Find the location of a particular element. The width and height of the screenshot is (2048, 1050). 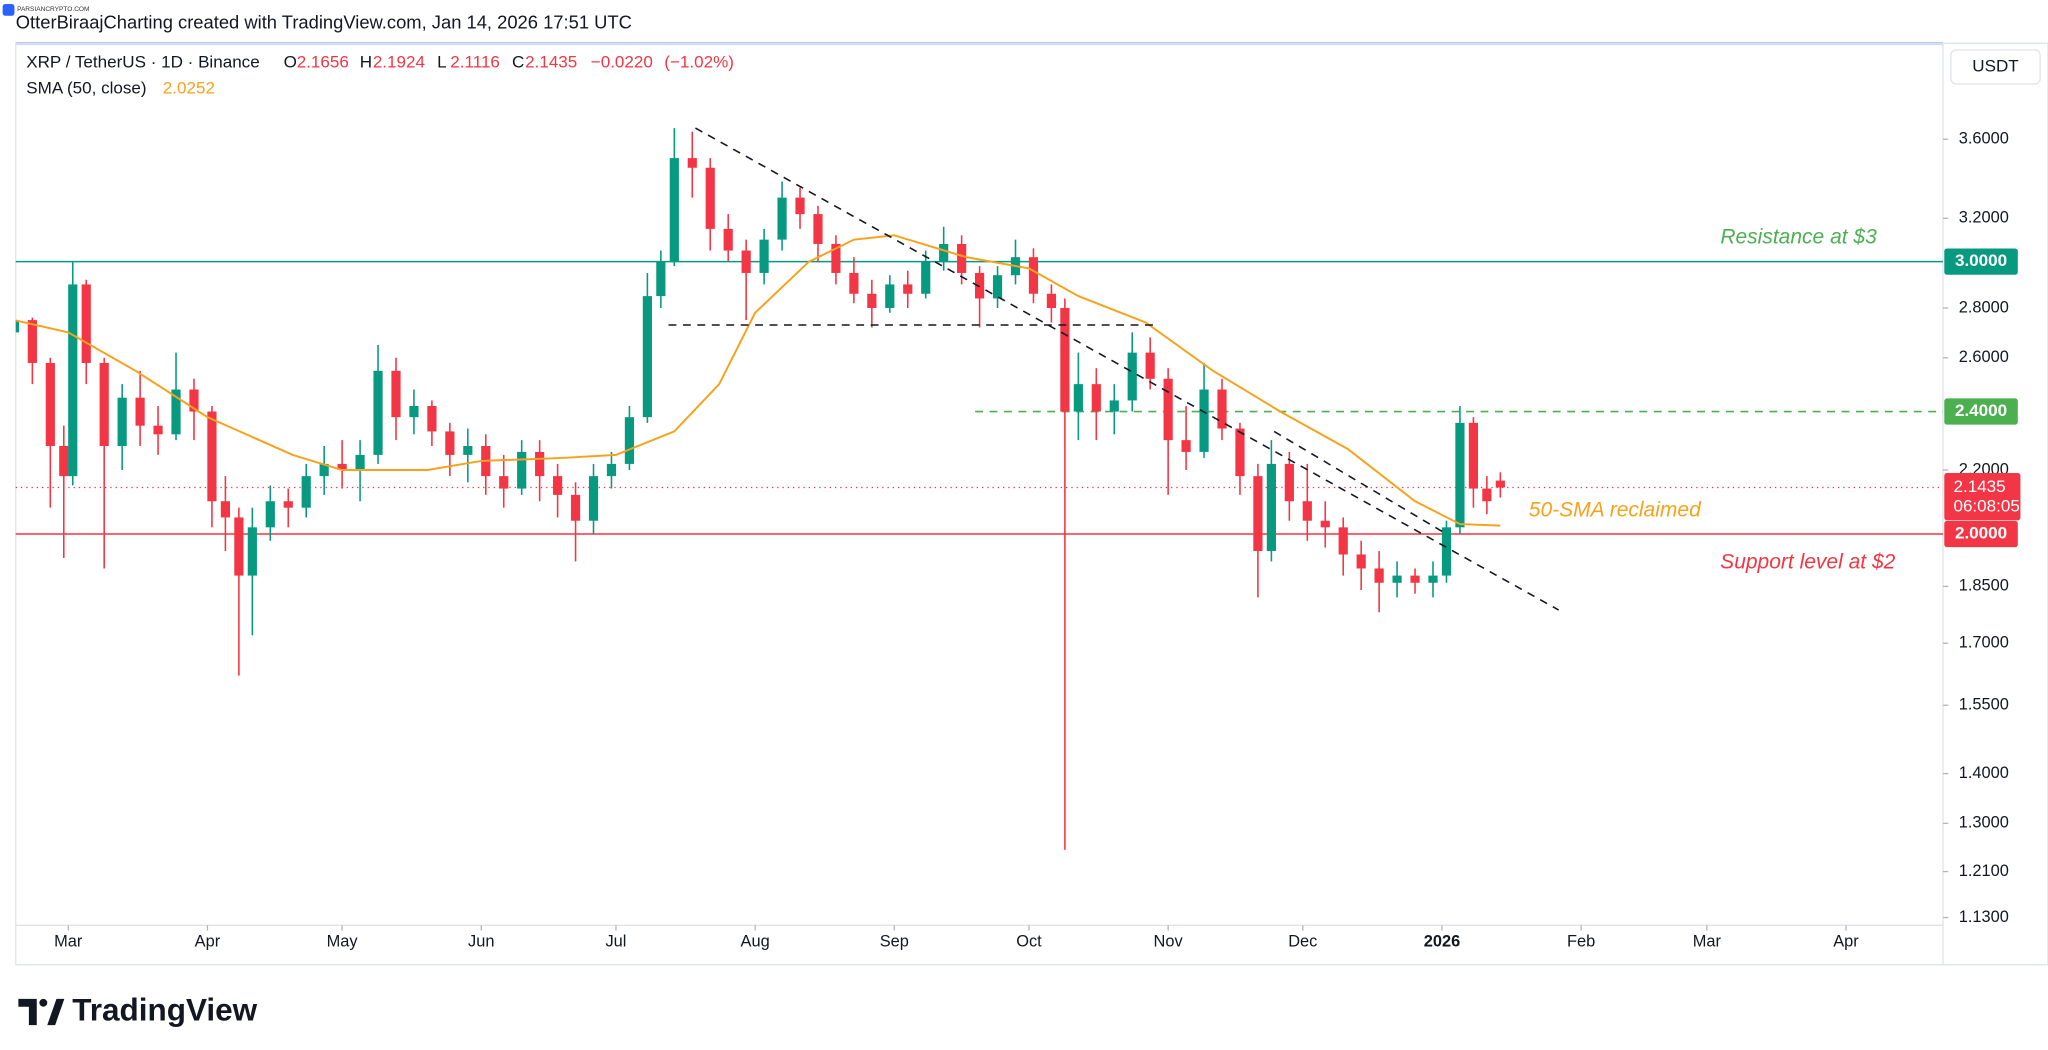

x-tick-label: Feb is located at coordinates (1581, 942).